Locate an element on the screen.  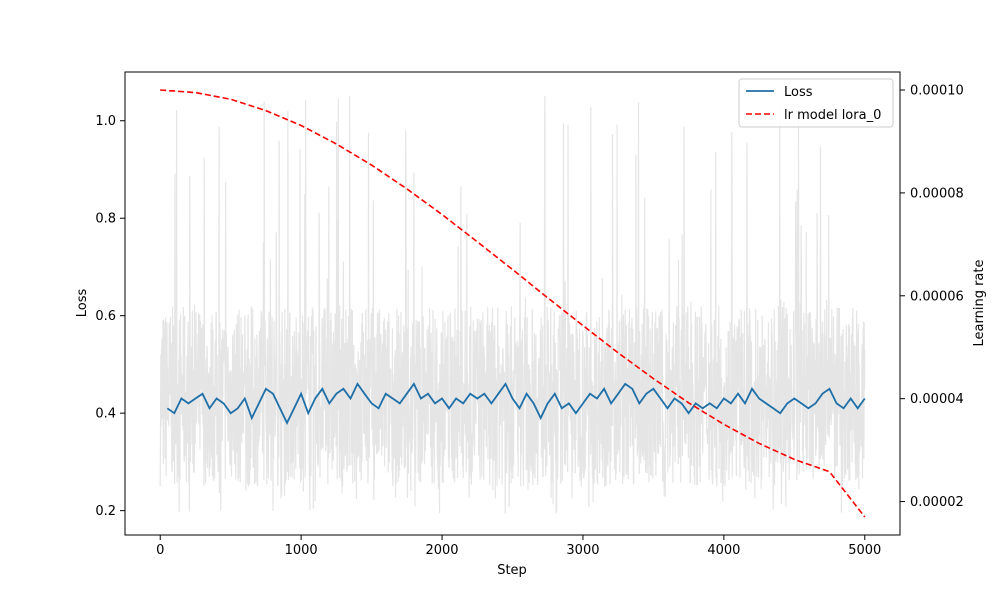
x-tick-label: 3000 is located at coordinates (582, 550).